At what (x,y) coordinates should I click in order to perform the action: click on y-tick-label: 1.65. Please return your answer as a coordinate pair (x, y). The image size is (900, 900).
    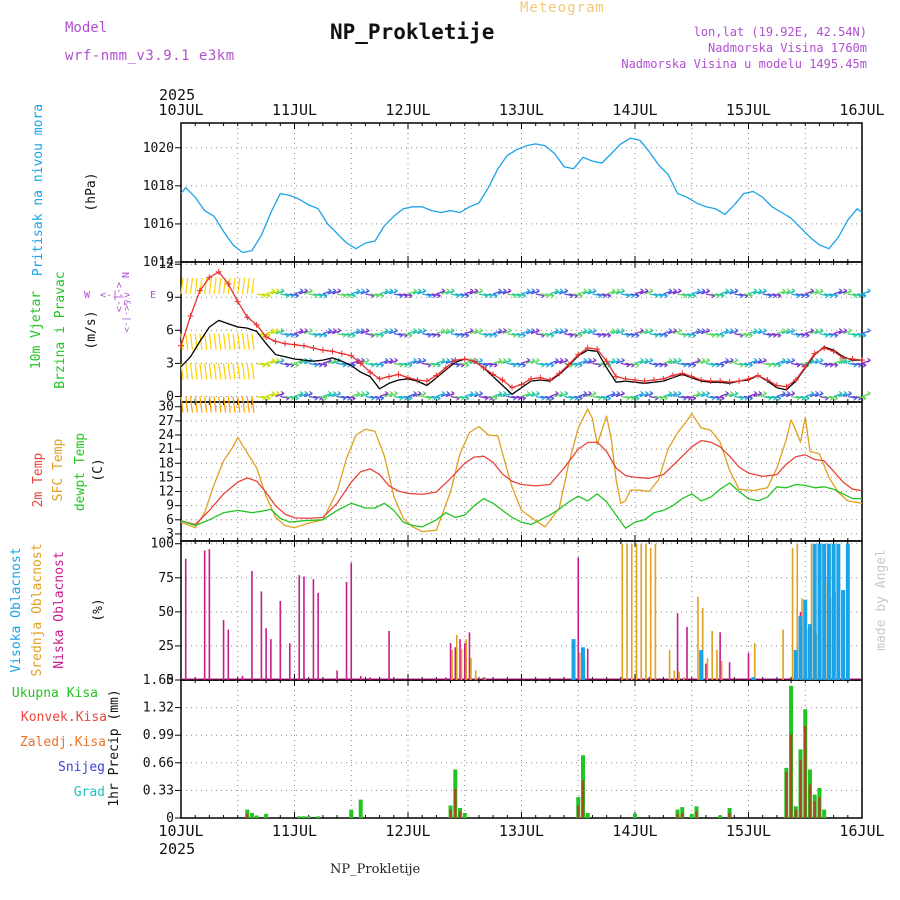
    Looking at the image, I should click on (158, 680).